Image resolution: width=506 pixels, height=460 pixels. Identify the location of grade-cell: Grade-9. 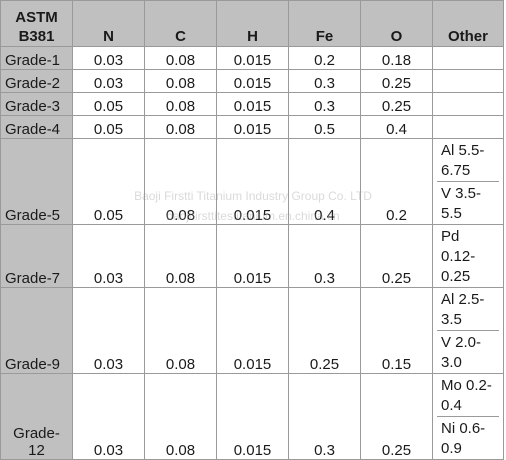
(36, 330).